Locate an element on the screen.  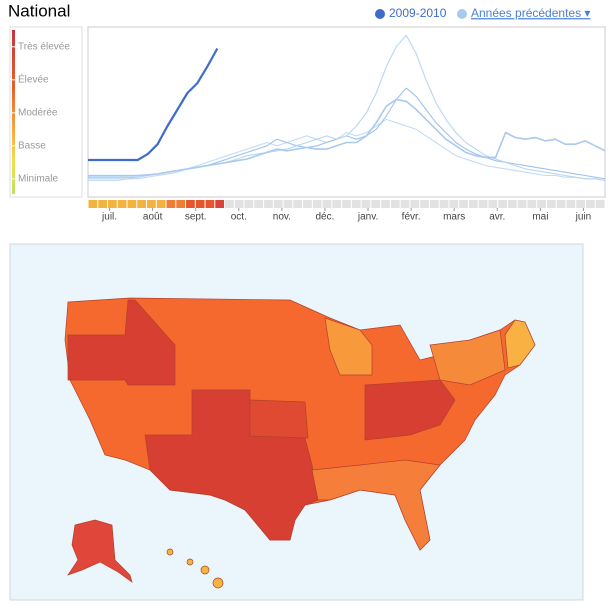
x-tick-label: nov. is located at coordinates (282, 217).